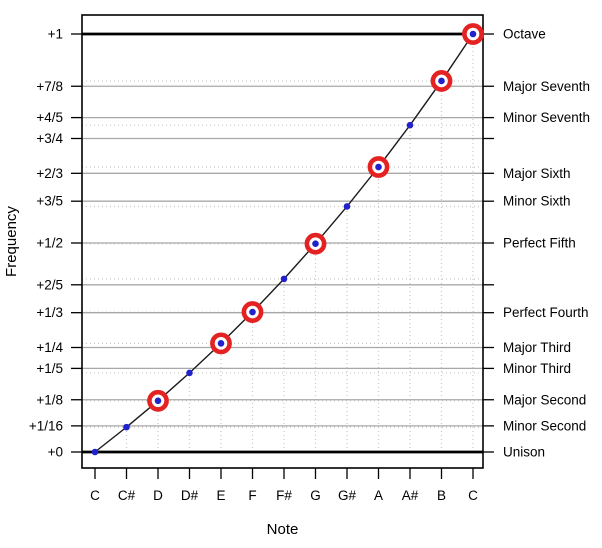 This screenshot has width=602, height=548. Describe the element at coordinates (524, 452) in the screenshot. I see `interval-label: Unison` at that location.